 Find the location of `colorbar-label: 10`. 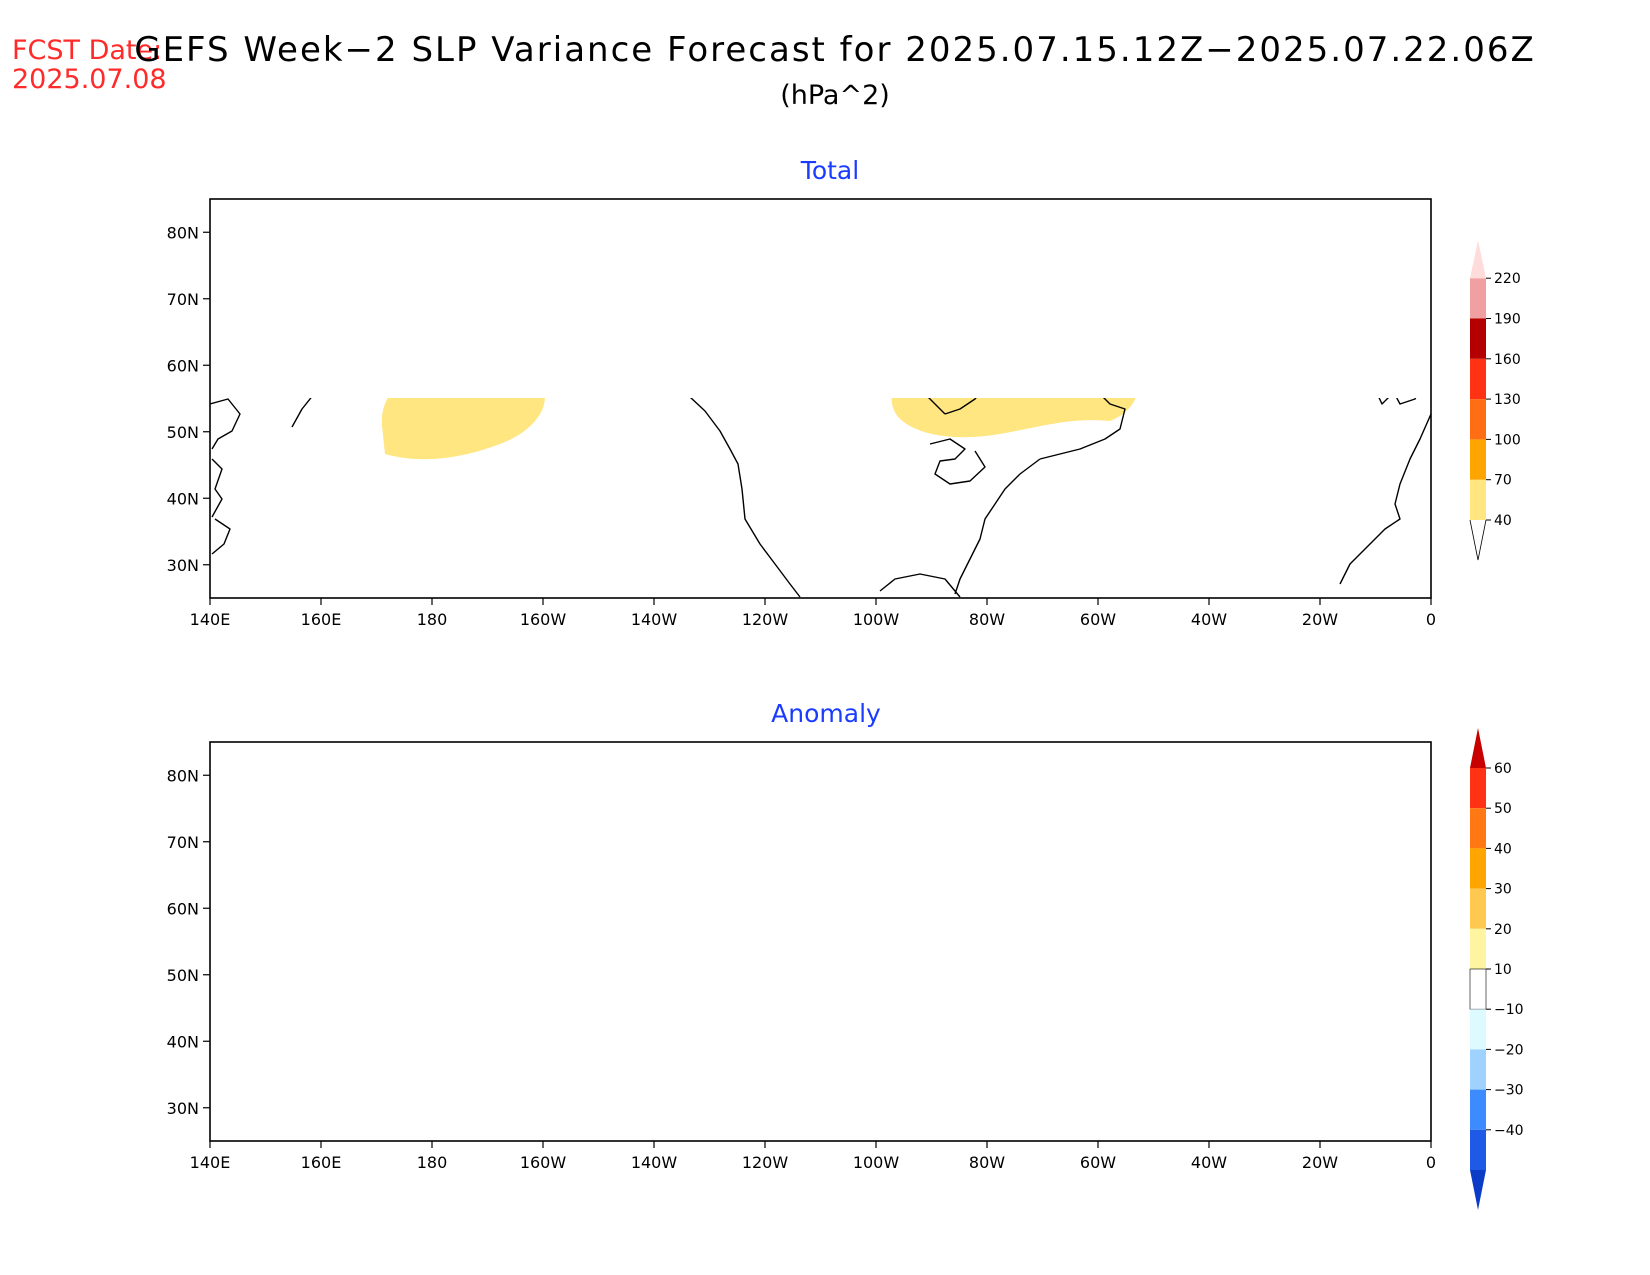

colorbar-label: 10 is located at coordinates (1503, 970).